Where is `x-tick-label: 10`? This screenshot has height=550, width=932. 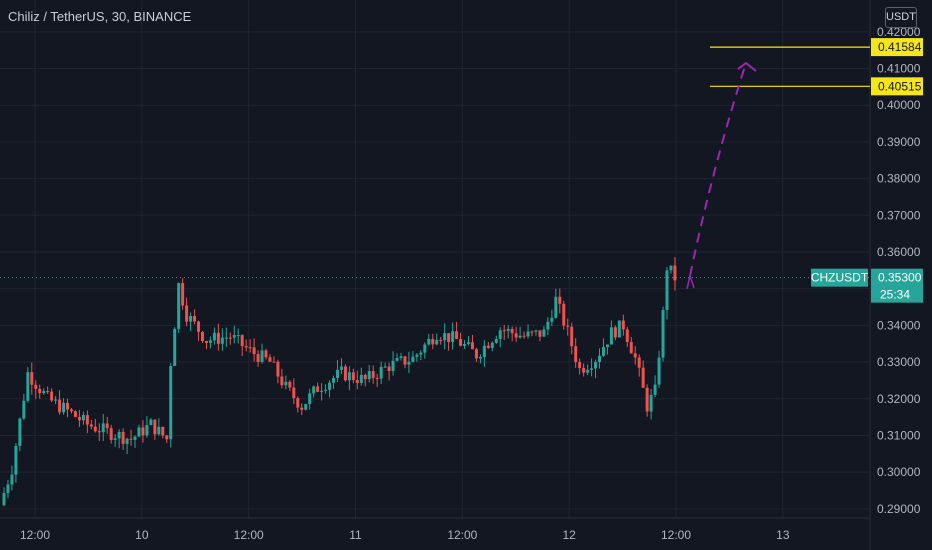 x-tick-label: 10 is located at coordinates (142, 535).